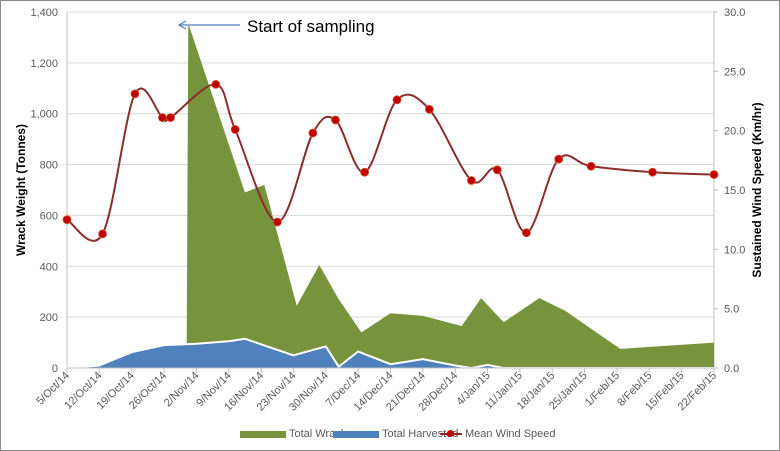 The width and height of the screenshot is (780, 451). I want to click on y2-tick-label: 30.0, so click(734, 13).